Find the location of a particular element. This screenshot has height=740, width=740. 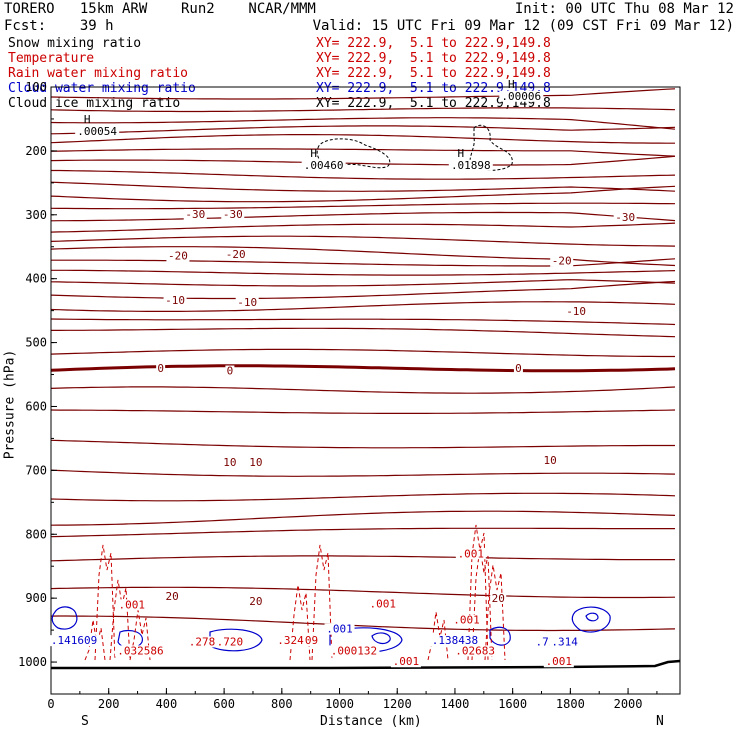

temperature-label: -30 is located at coordinates (625, 217).